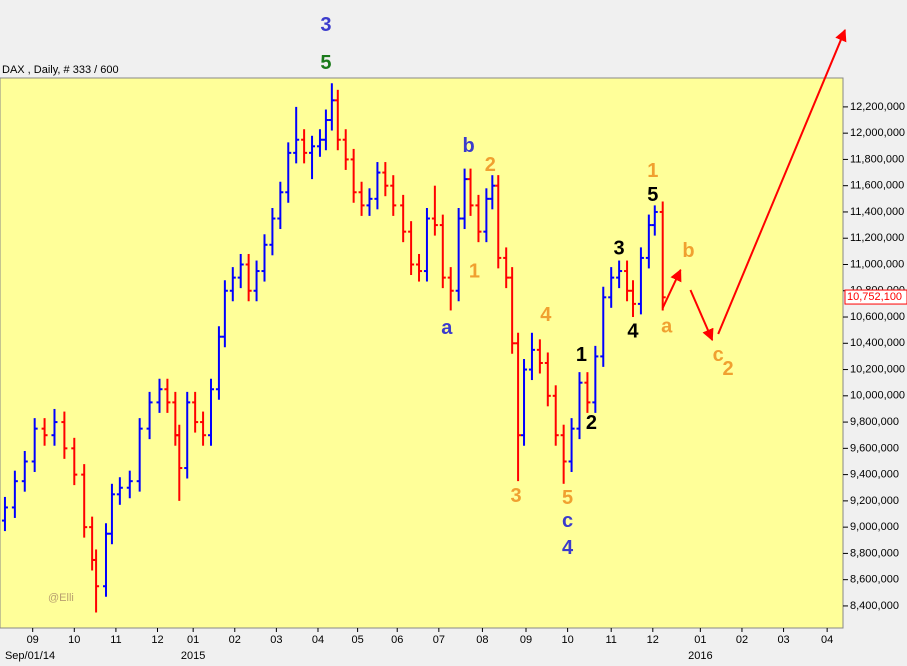  I want to click on y-tick-label: 11,600,000, so click(877, 186).